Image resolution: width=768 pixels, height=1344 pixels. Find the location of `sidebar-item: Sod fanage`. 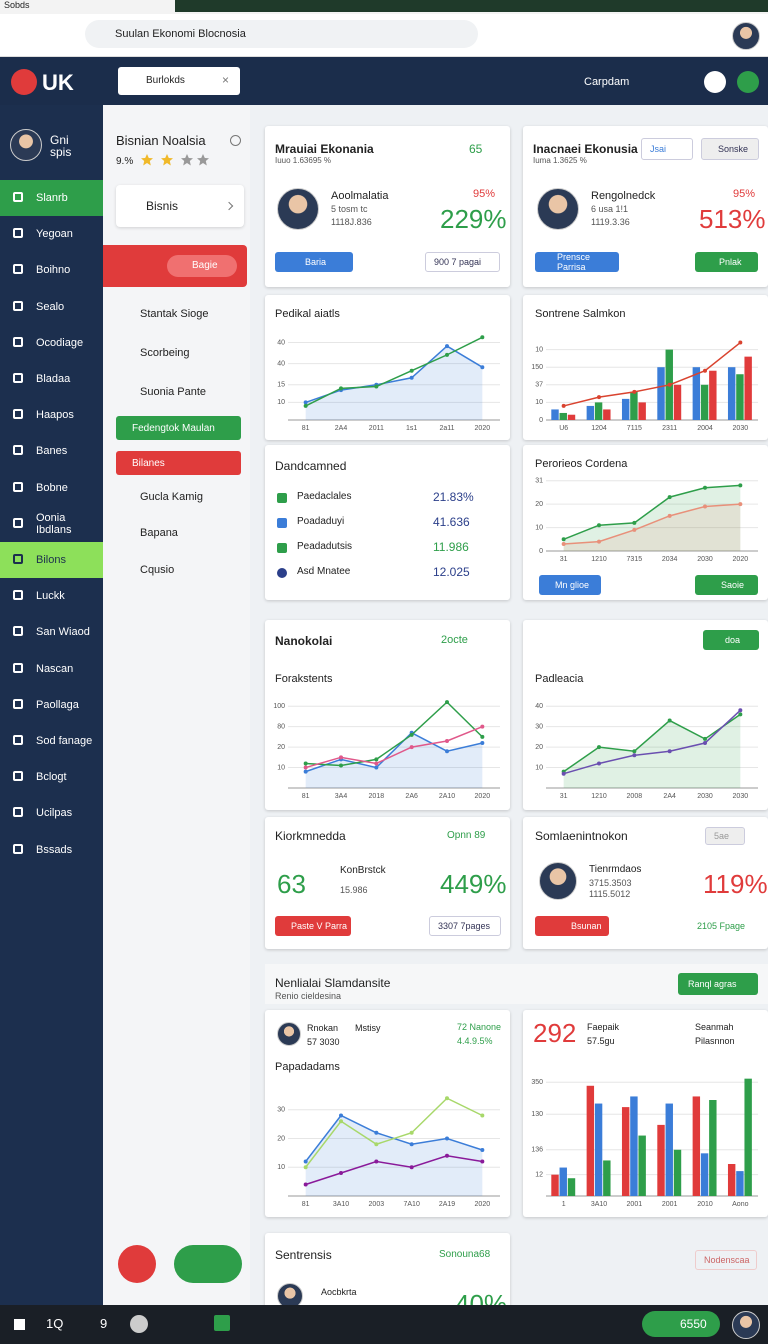

sidebar-item: Sod fanage is located at coordinates (51, 741).